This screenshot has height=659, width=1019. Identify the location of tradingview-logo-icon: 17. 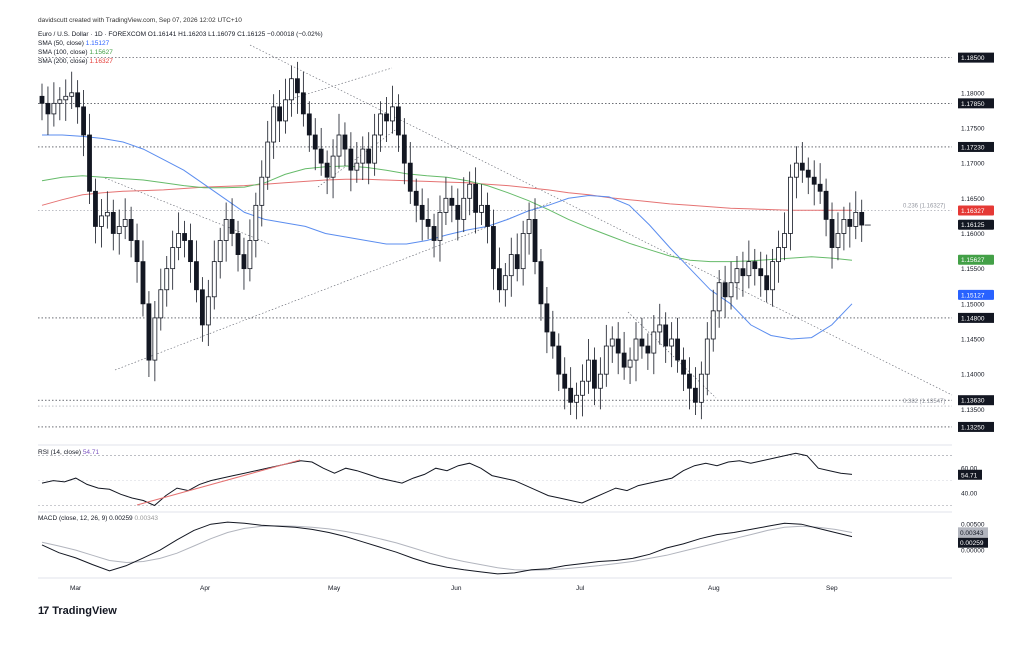
(43, 611).